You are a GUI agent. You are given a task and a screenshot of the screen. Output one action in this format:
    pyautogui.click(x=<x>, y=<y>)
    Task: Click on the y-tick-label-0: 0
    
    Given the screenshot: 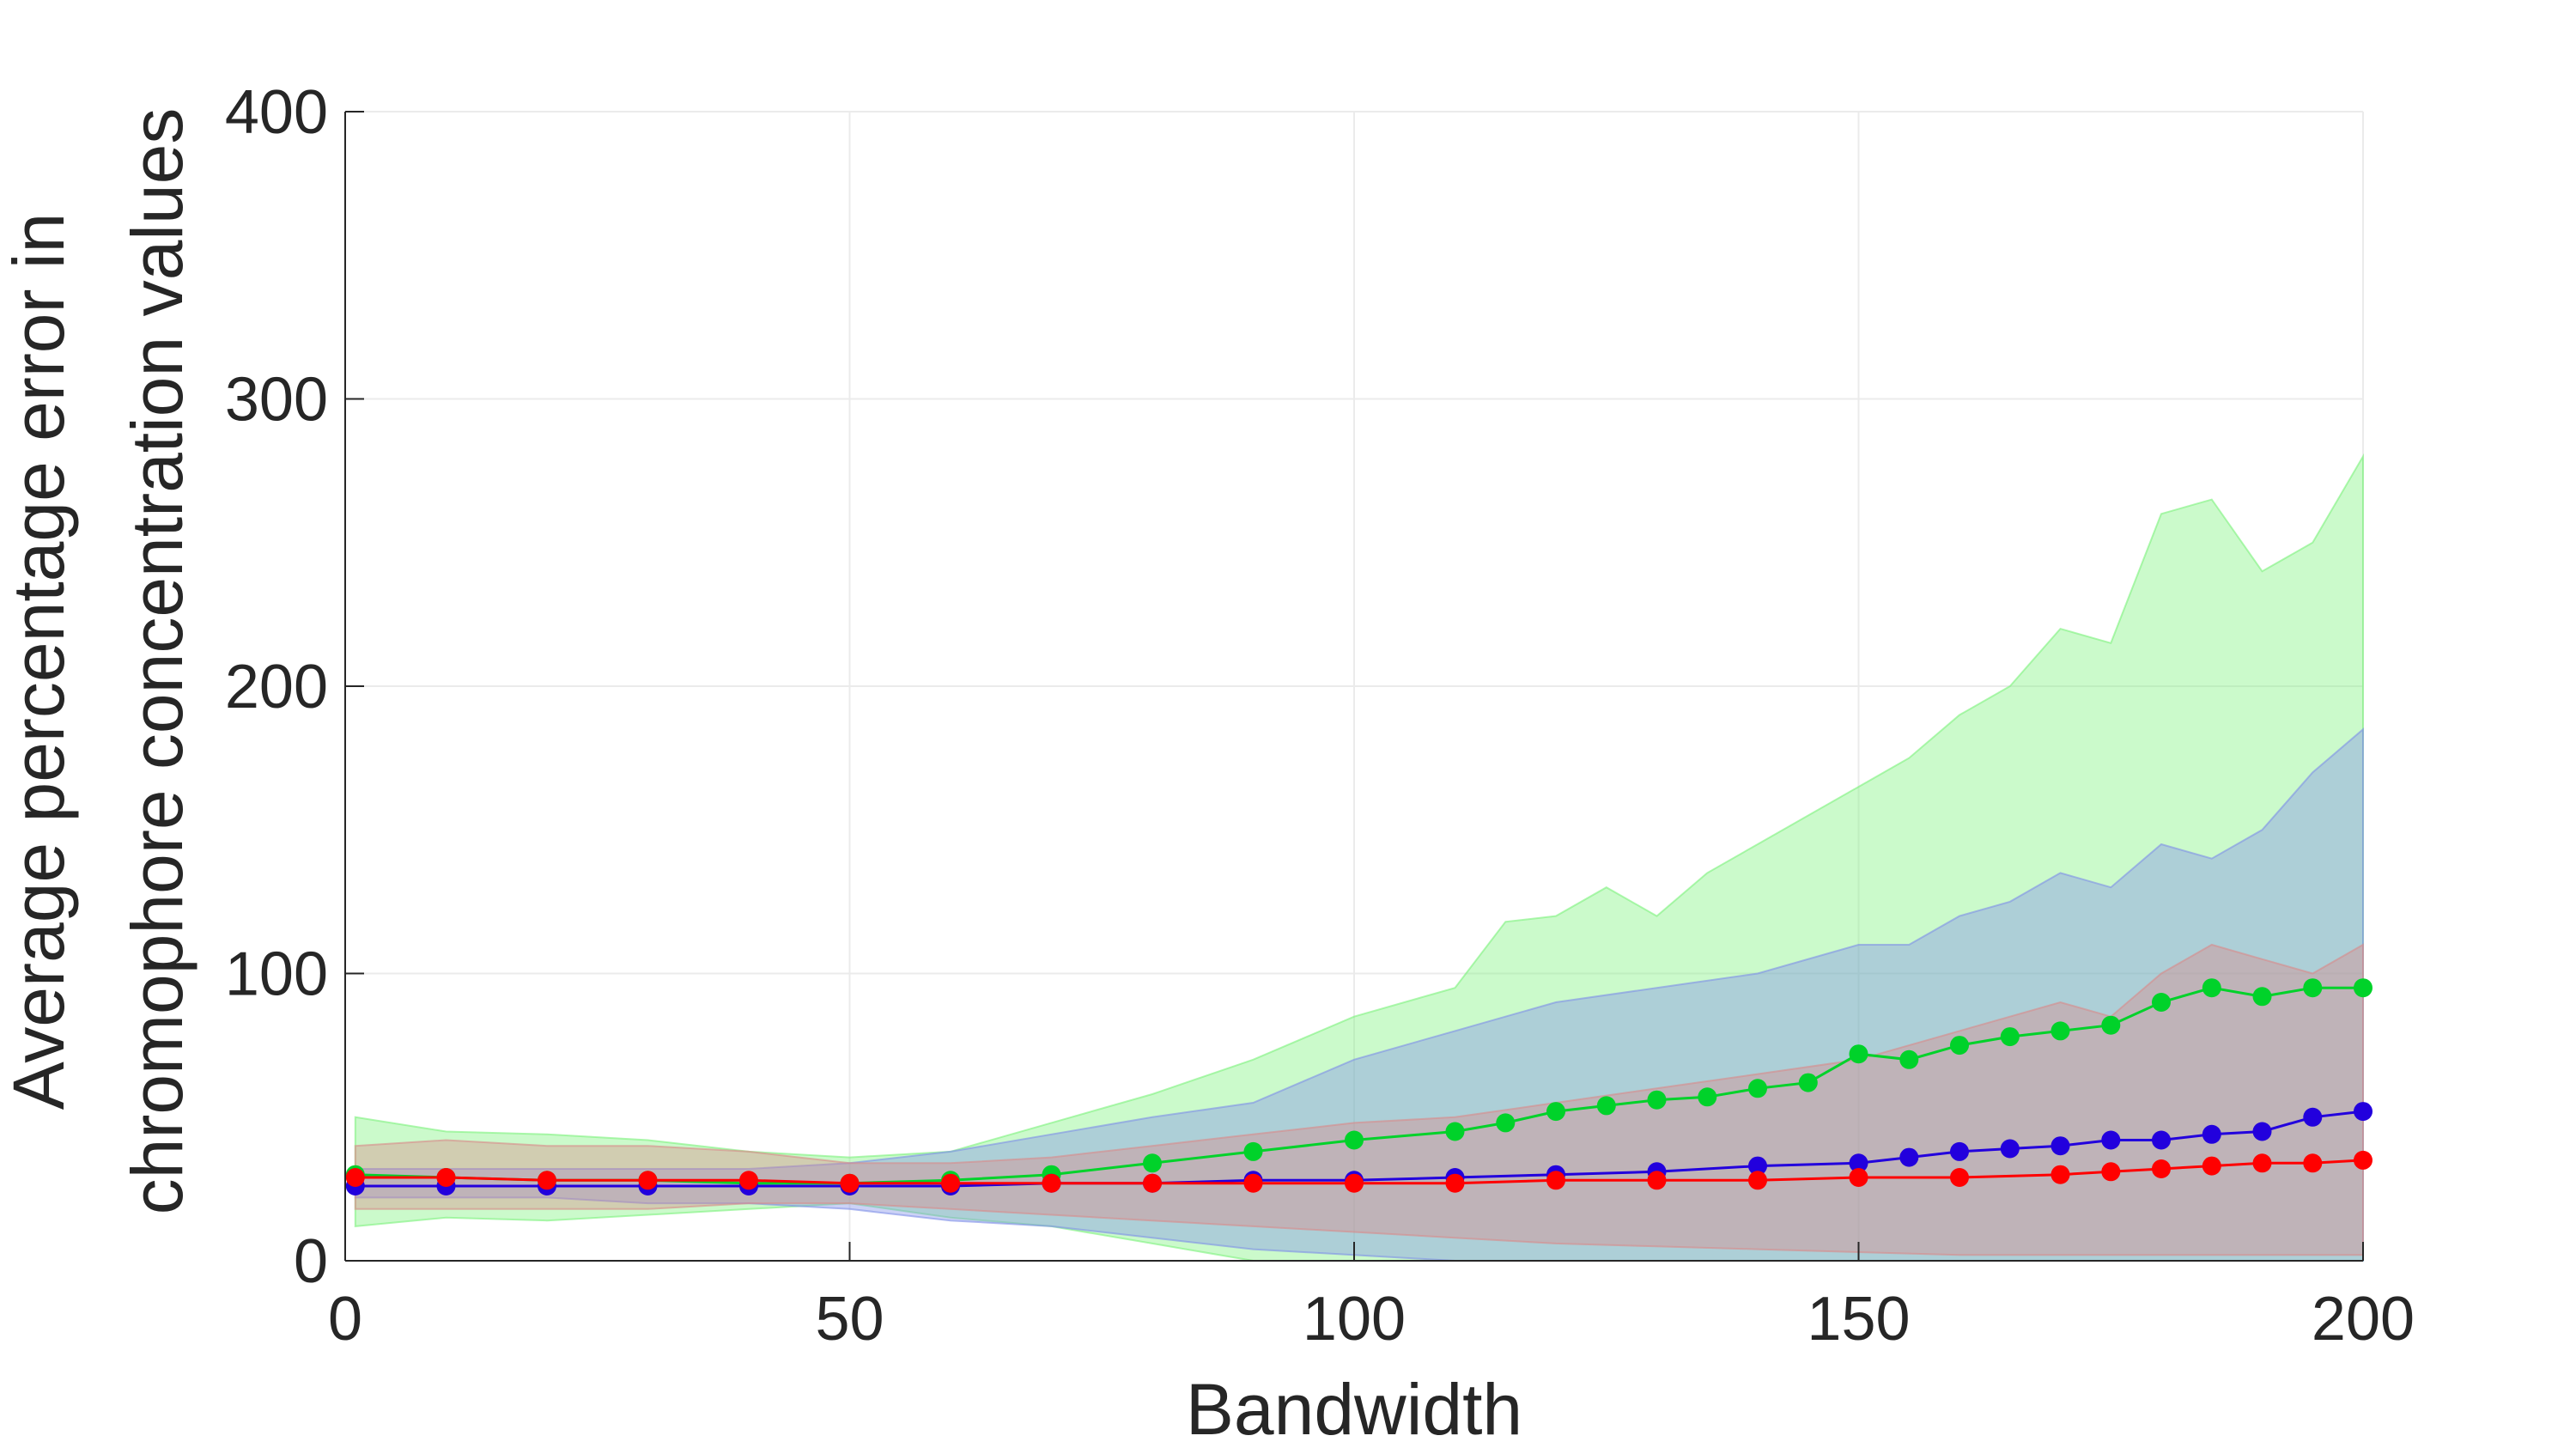 What is the action you would take?
    pyautogui.click(x=311, y=1261)
    